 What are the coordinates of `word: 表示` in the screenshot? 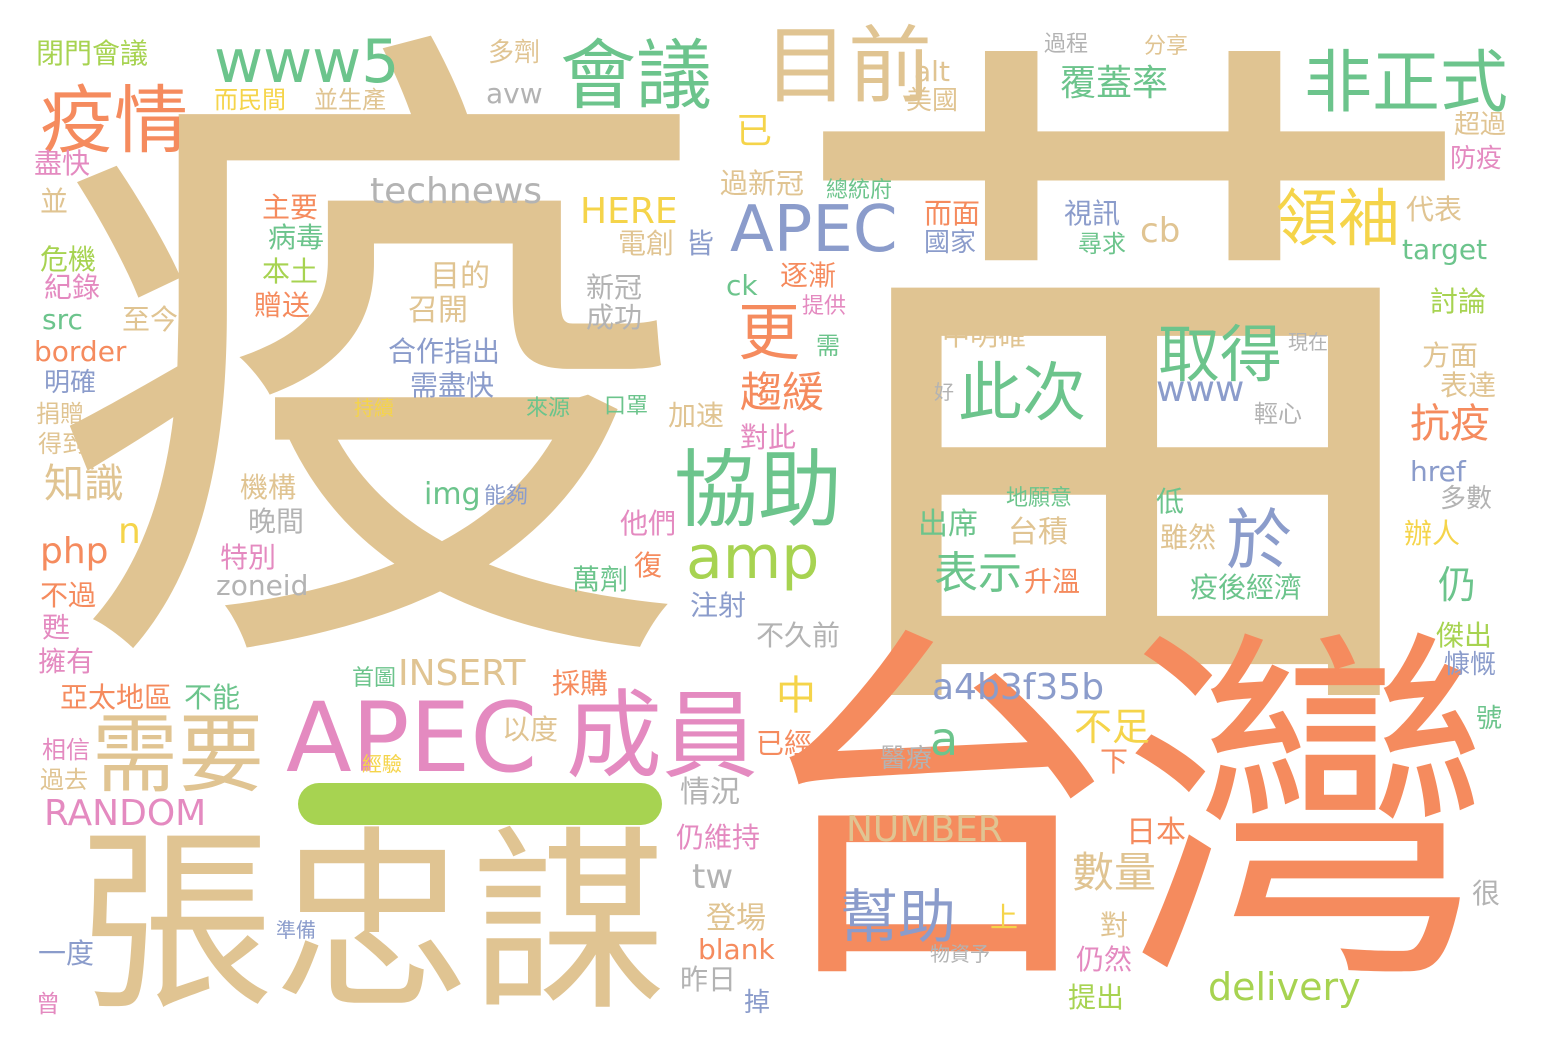 It's located at (978, 573).